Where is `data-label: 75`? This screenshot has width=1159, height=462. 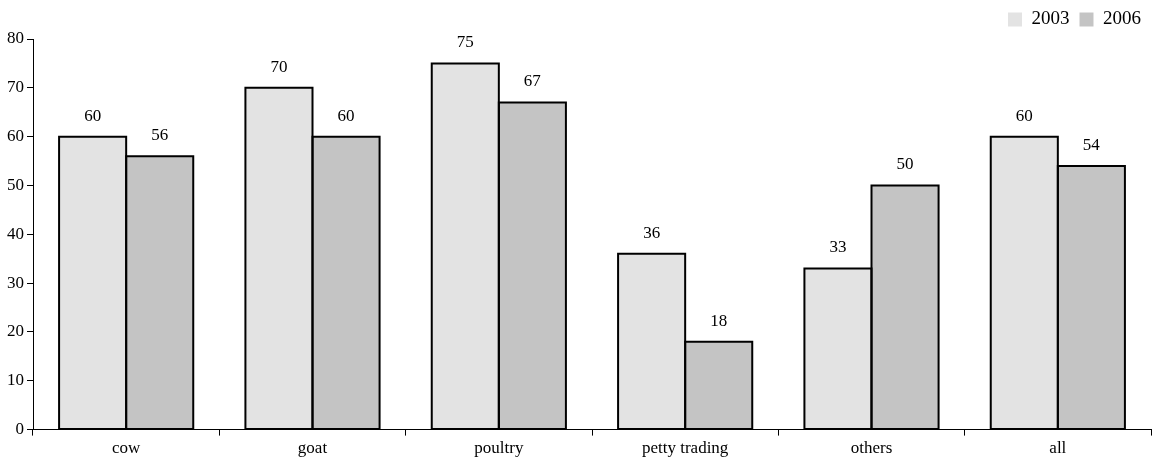
data-label: 75 is located at coordinates (465, 42).